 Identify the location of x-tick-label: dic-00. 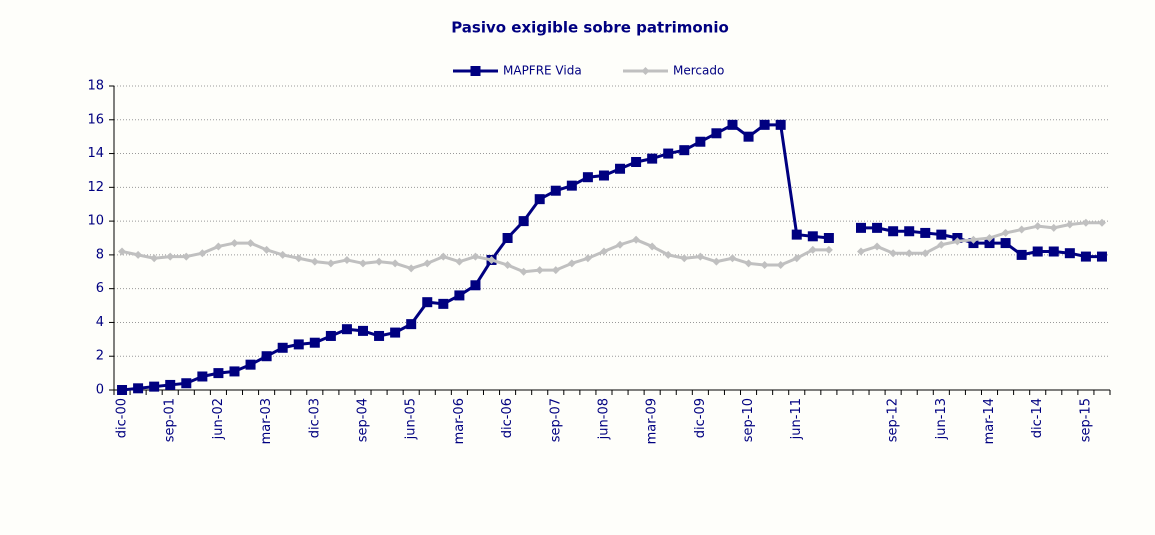
(122, 418).